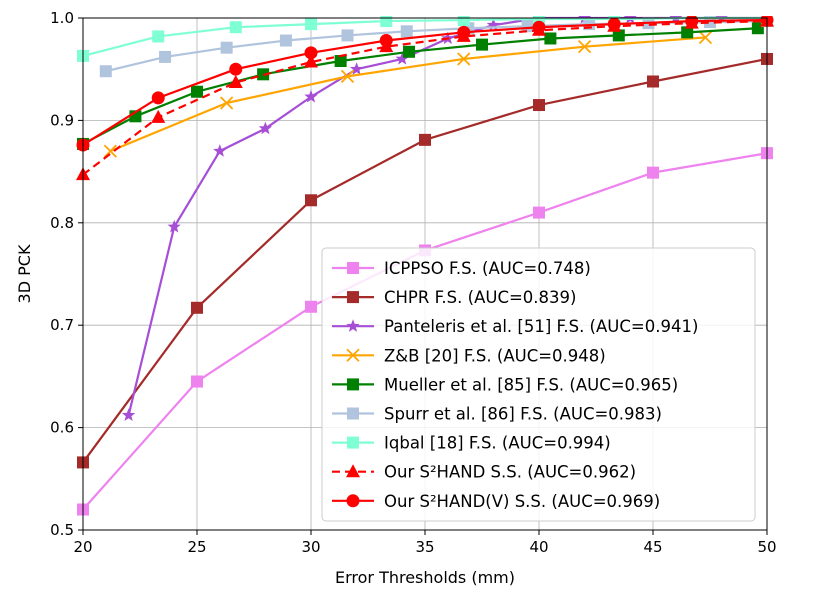 The width and height of the screenshot is (830, 602). I want to click on y-tick-label: 0.6, so click(62, 428).